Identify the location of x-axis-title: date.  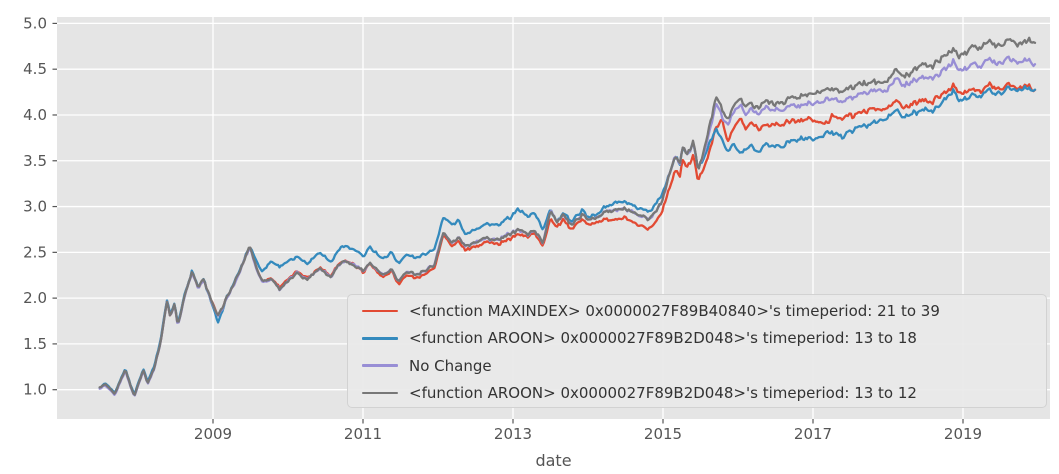
(553, 460).